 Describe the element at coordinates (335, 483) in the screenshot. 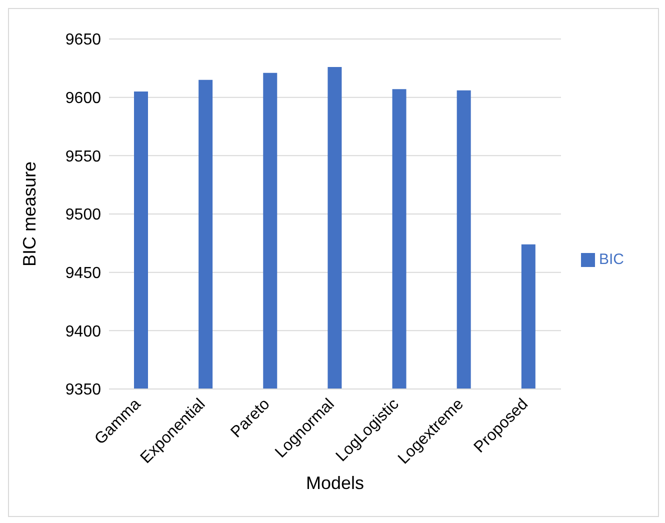

I see `x-axis-title: Models` at that location.